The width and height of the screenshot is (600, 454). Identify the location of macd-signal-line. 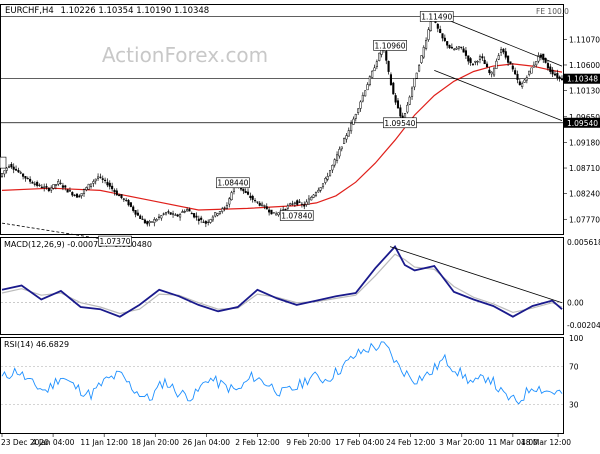
(282, 284).